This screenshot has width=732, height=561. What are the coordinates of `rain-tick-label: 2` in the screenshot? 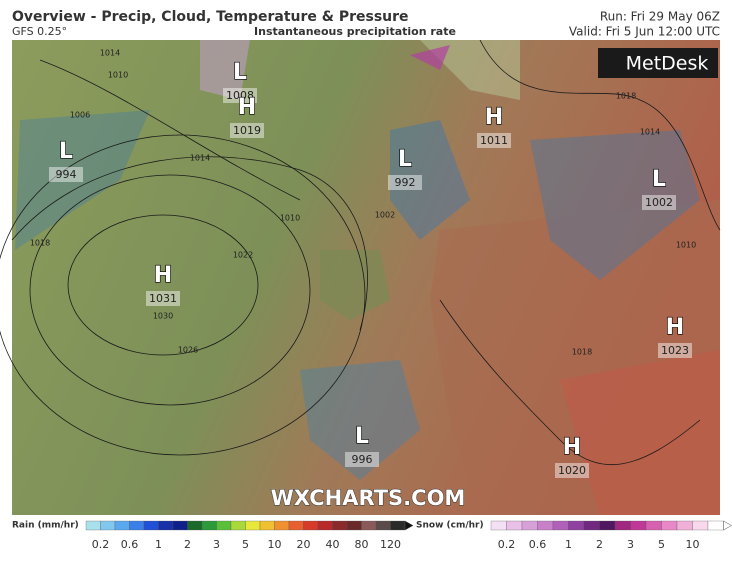 It's located at (187, 544).